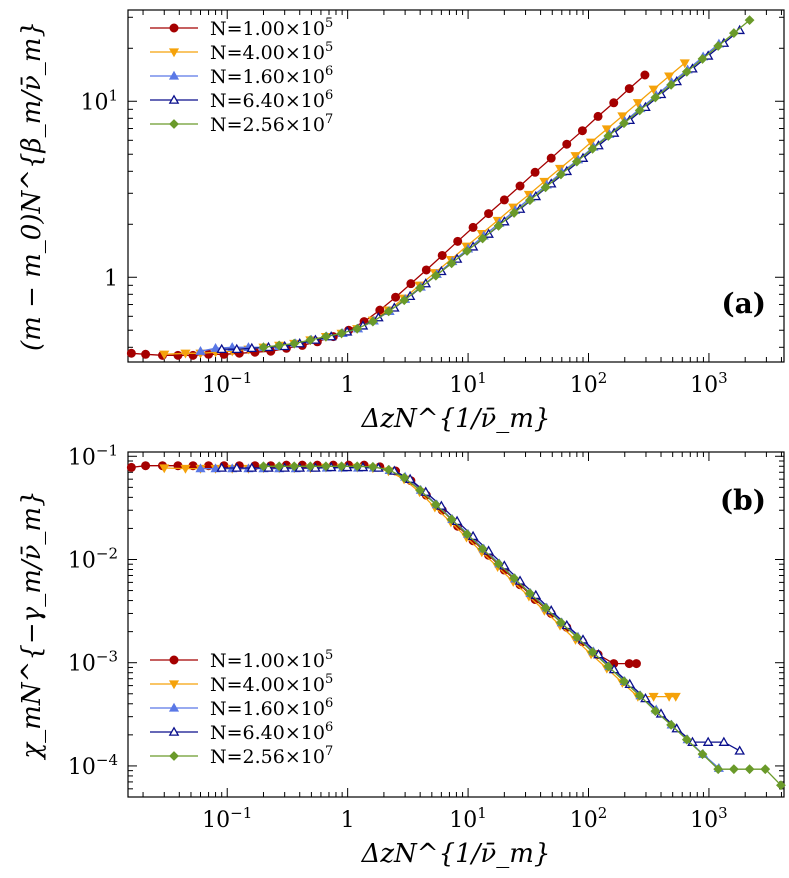  What do you see at coordinates (271, 28) in the screenshot?
I see `legend-label: N=1.00×105` at bounding box center [271, 28].